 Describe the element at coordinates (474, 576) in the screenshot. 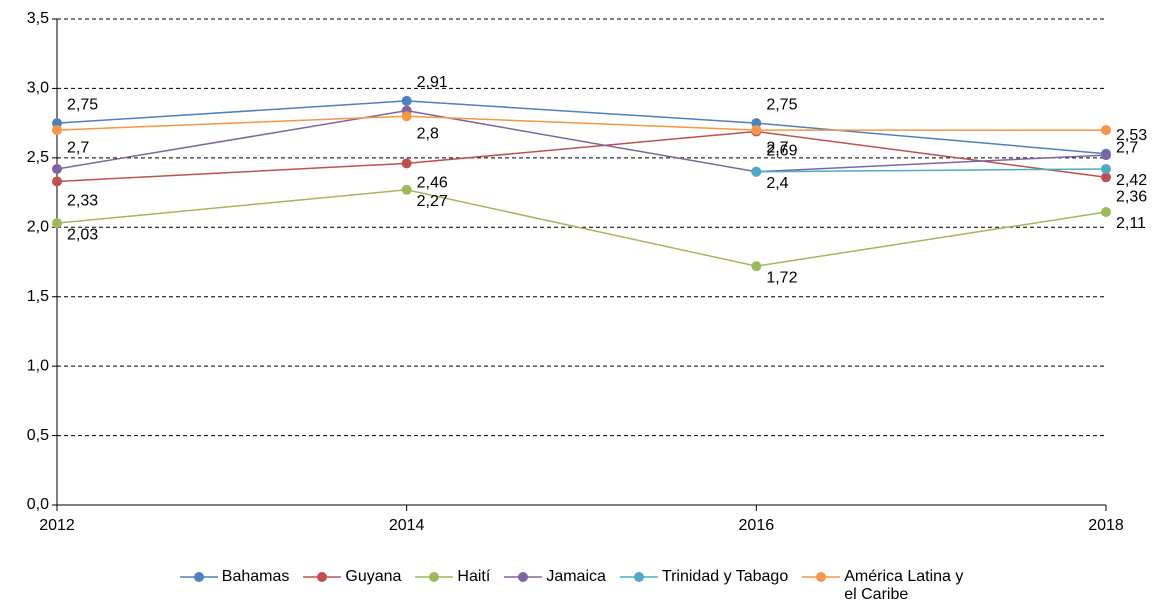

I see `legend-label: Haití` at that location.